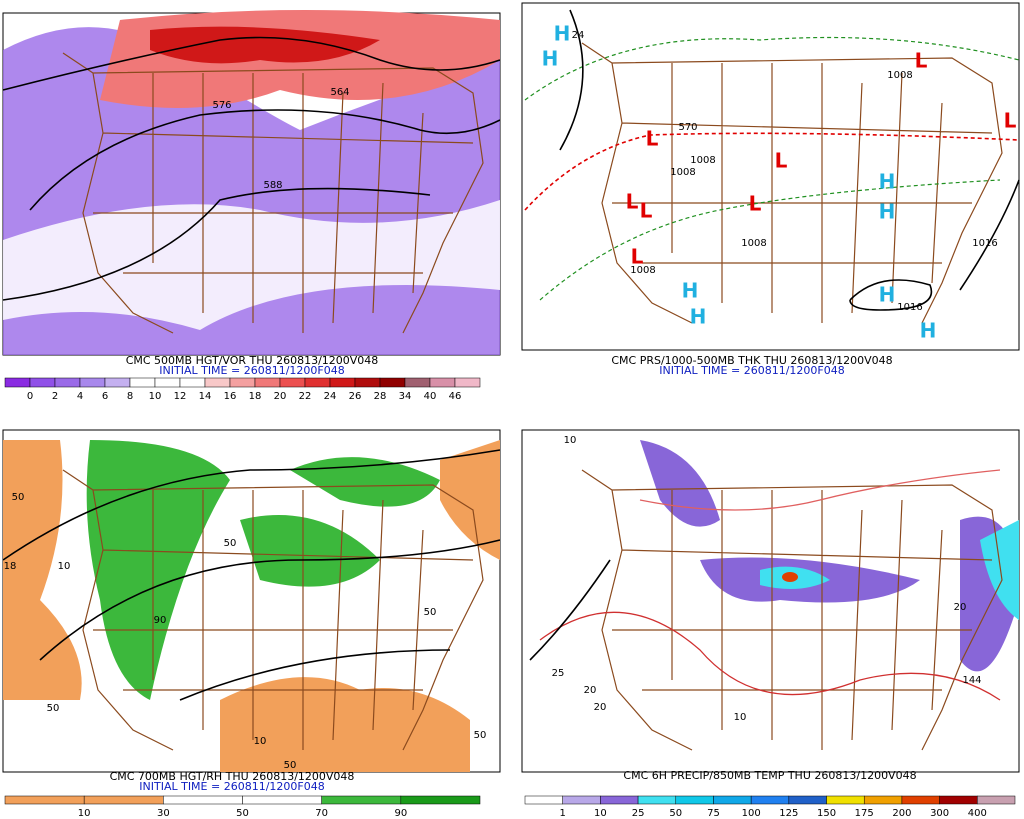  What do you see at coordinates (355, 396) in the screenshot?
I see `colorbar-label: 26` at bounding box center [355, 396].